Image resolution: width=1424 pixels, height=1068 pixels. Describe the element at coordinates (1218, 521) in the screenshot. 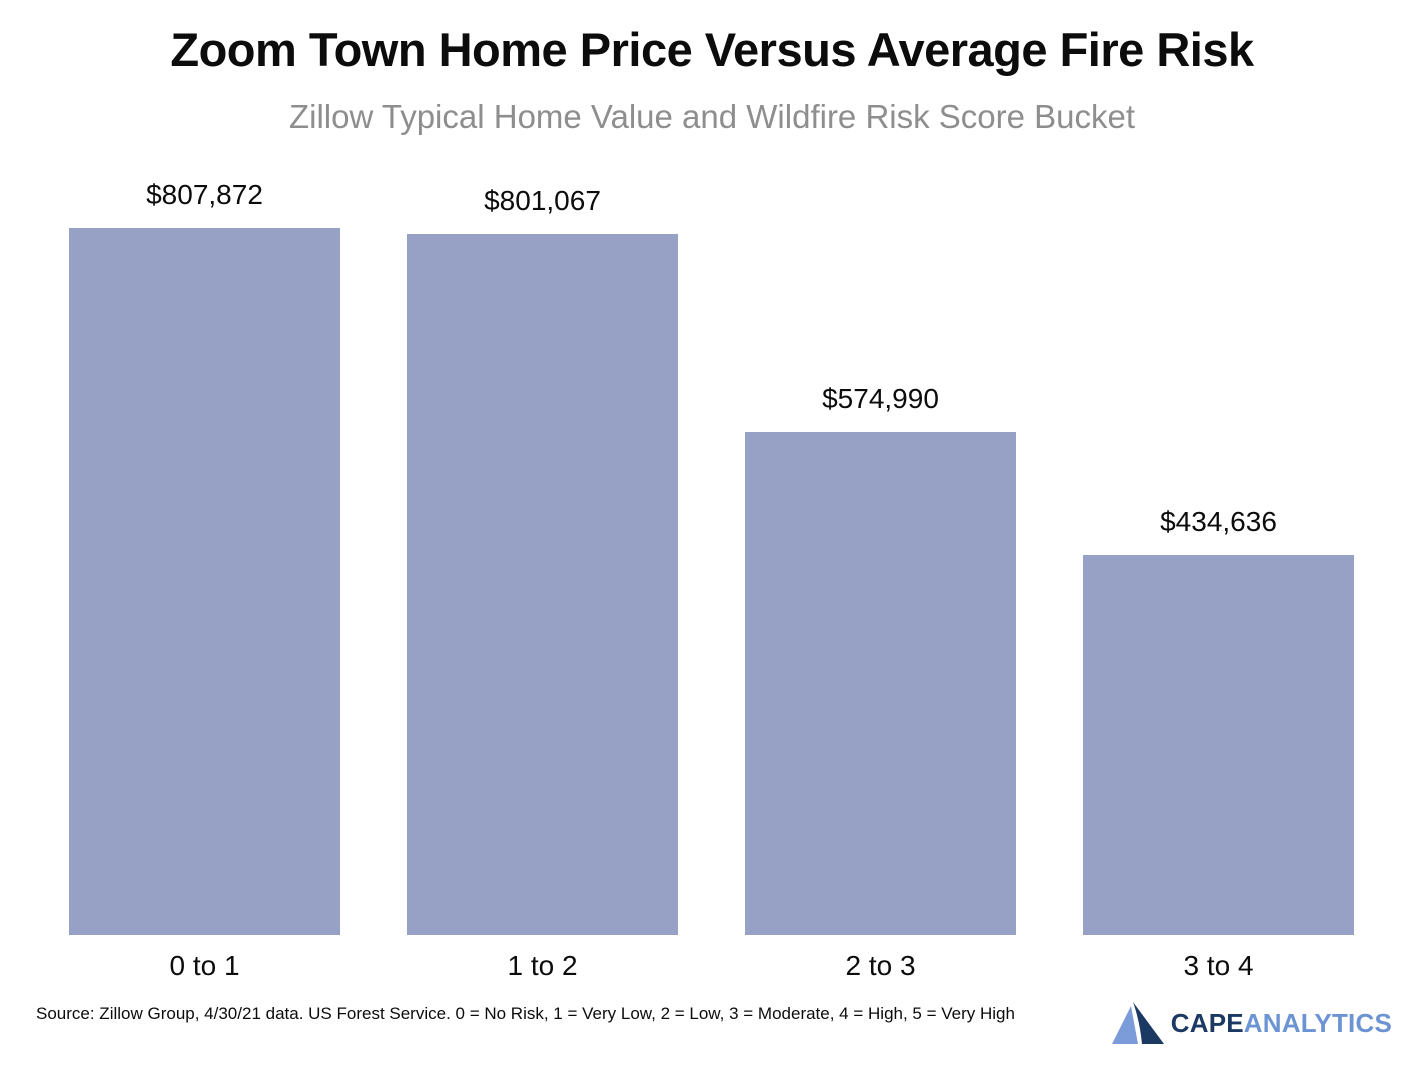

I see `bar-value-label: $434,636` at that location.